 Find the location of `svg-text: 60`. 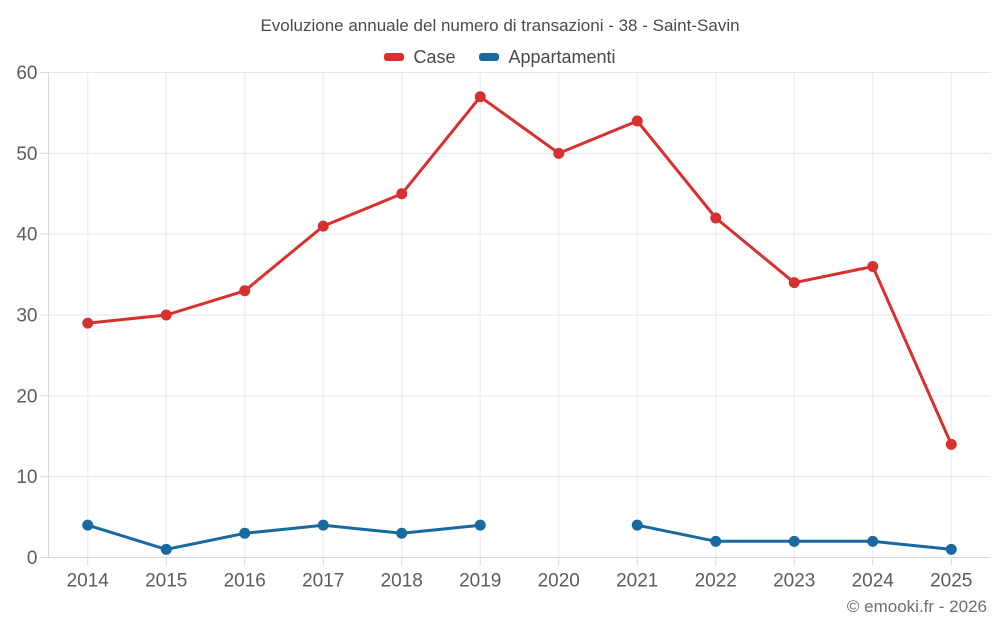

svg-text: 60 is located at coordinates (26, 73).